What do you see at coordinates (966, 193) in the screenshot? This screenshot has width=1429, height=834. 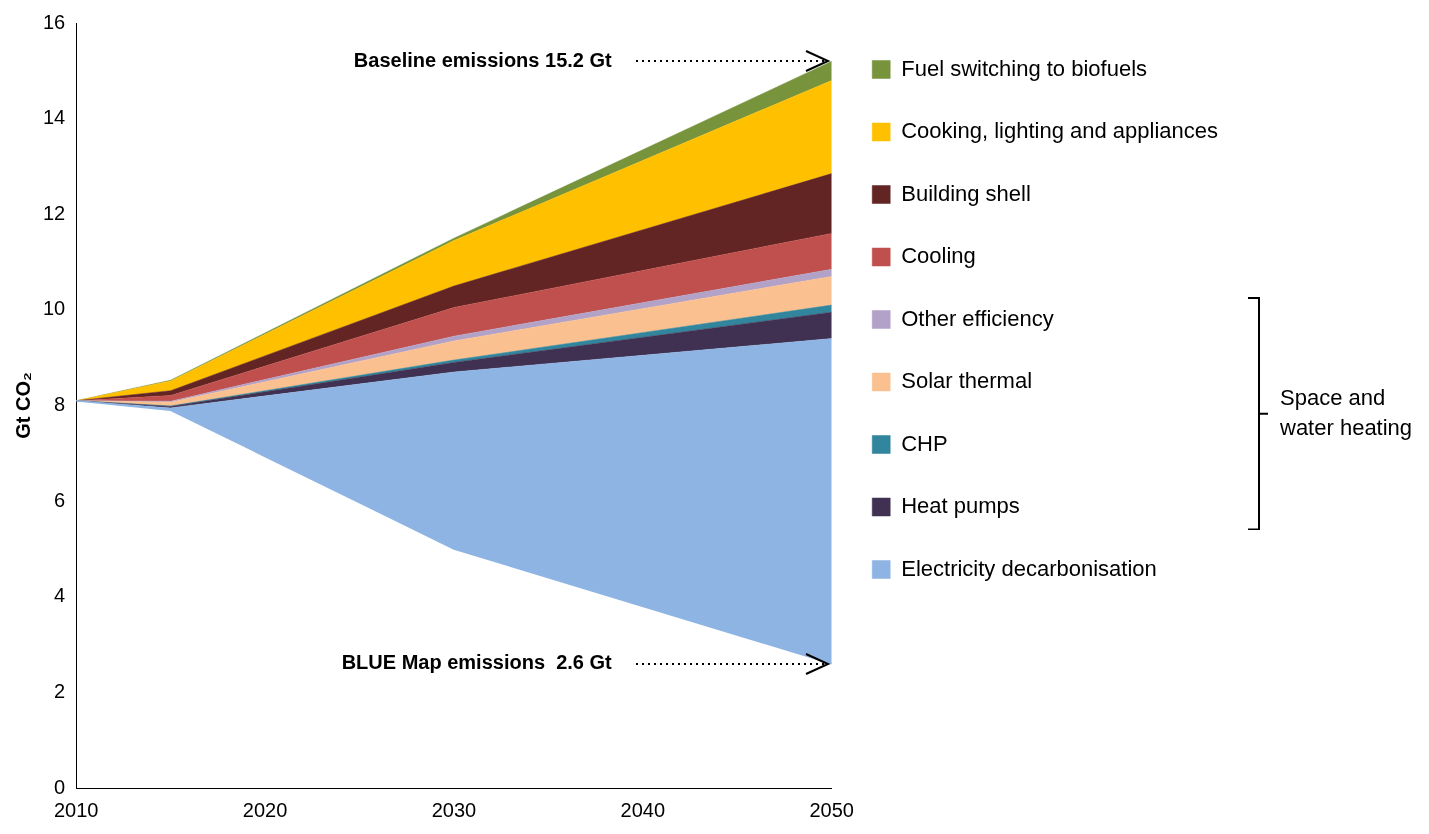 I see `legend-label: Building shell` at bounding box center [966, 193].